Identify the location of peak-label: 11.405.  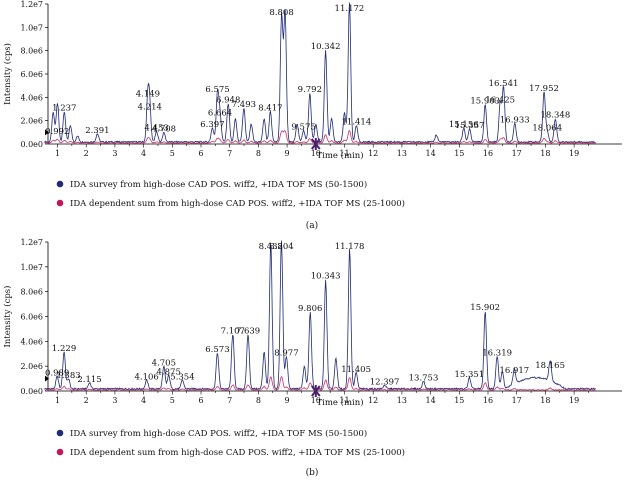
(356, 370).